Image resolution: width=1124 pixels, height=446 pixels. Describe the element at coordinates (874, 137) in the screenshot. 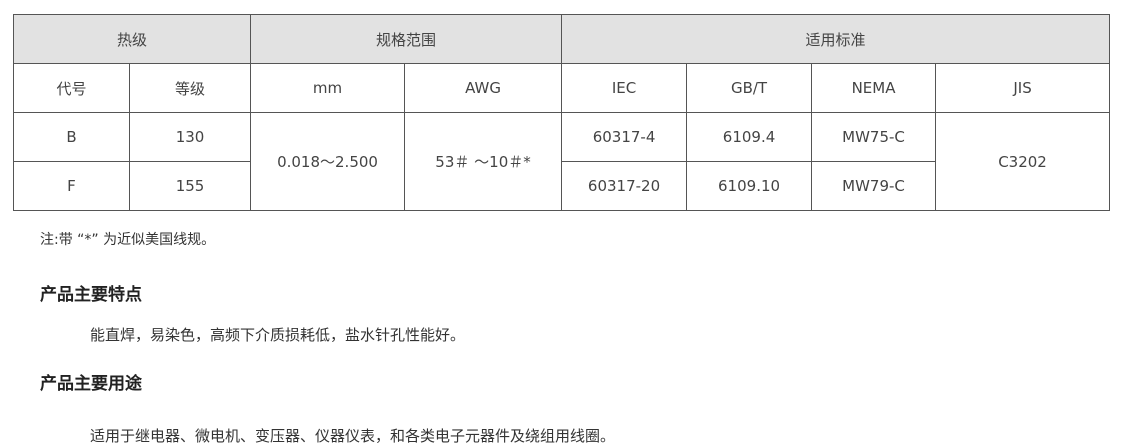

I see `cell-nema: MW75-C` at that location.